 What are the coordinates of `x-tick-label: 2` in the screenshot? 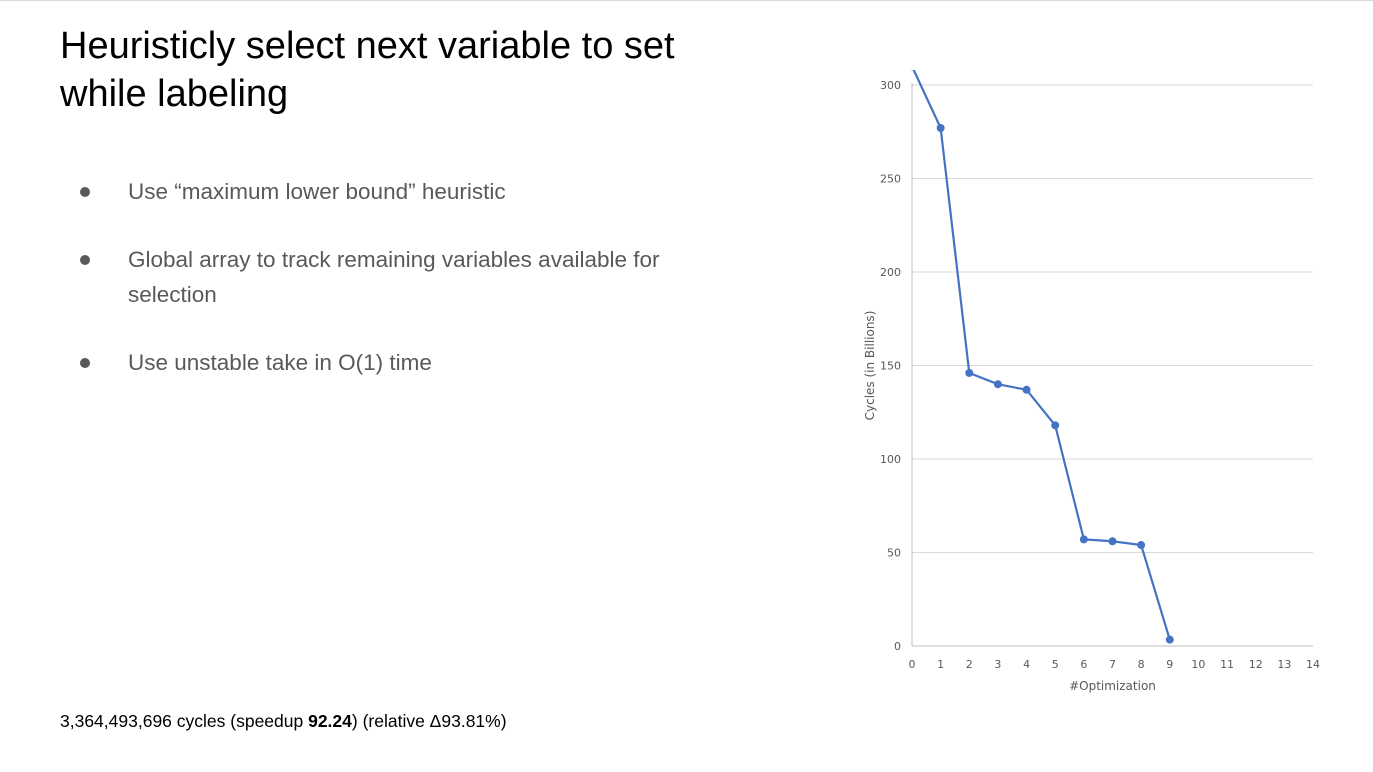 It's located at (969, 664).